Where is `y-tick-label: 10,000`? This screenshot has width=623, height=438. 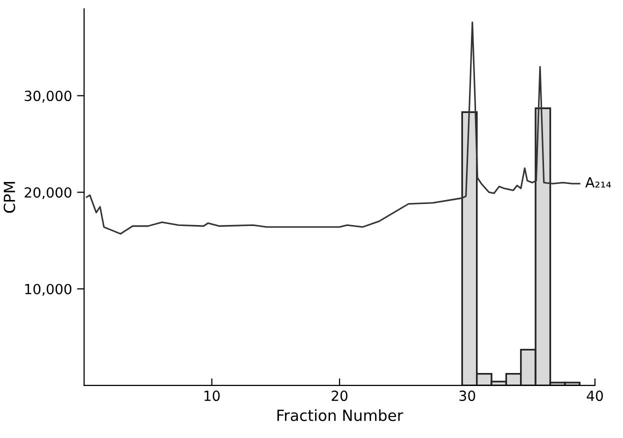 y-tick-label: 10,000 is located at coordinates (48, 290).